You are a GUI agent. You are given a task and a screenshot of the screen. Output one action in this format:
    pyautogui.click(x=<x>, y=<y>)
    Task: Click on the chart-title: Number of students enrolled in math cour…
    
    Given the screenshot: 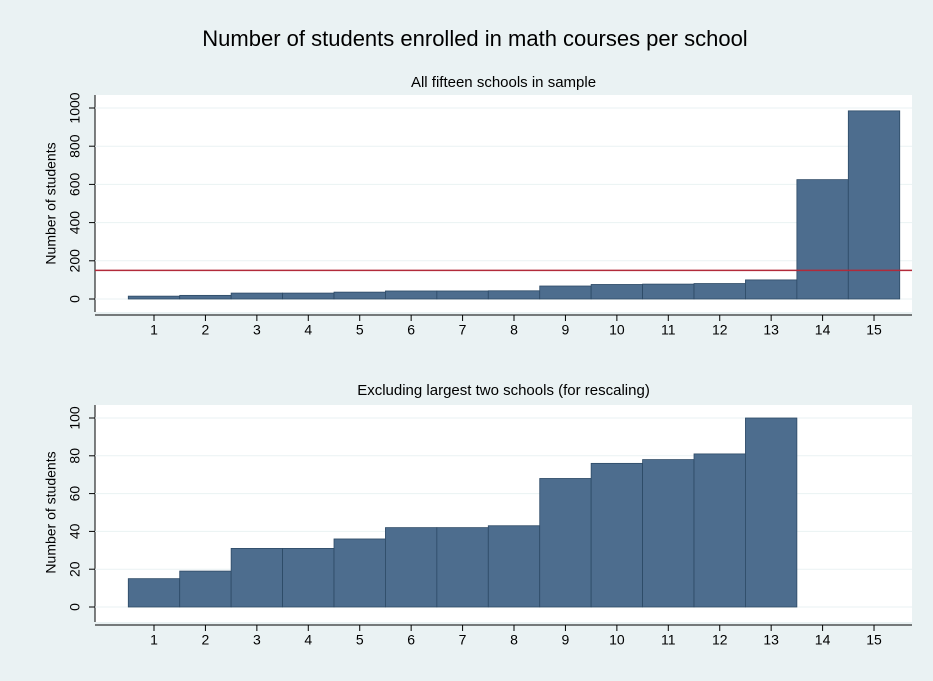 What is the action you would take?
    pyautogui.click(x=474, y=38)
    